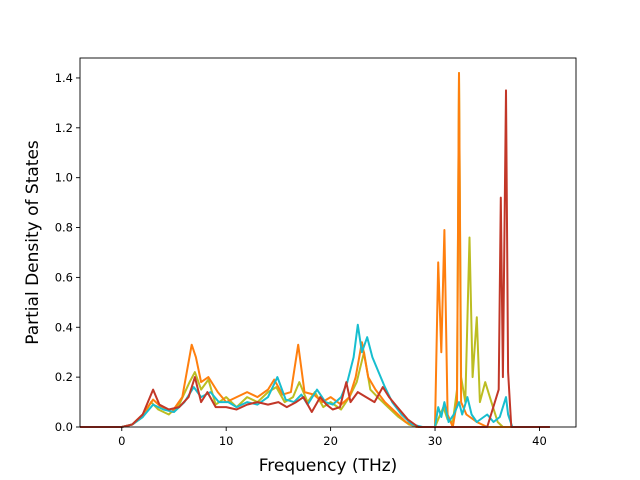 The height and width of the screenshot is (480, 640). I want to click on y-axis-label: Partial Density of States, so click(33, 242).